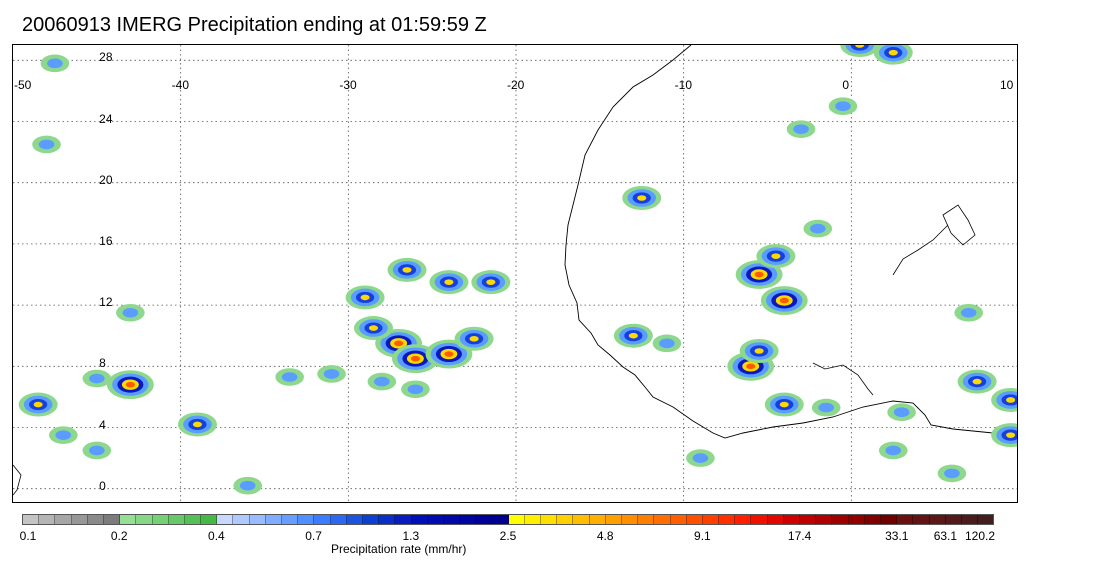 The height and width of the screenshot is (571, 1101). I want to click on colorbar-tick-label: 63.1, so click(945, 536).